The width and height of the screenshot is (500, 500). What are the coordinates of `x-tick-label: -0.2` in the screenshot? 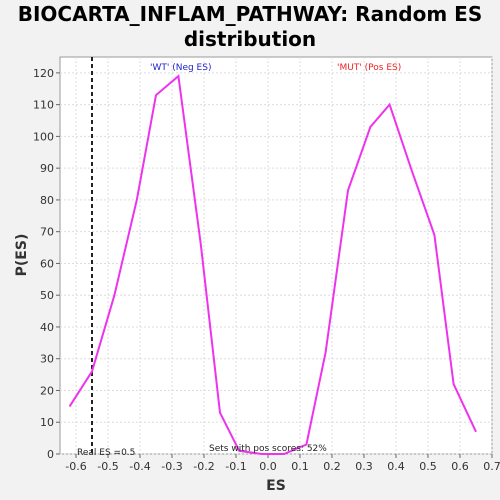 It's located at (203, 466).